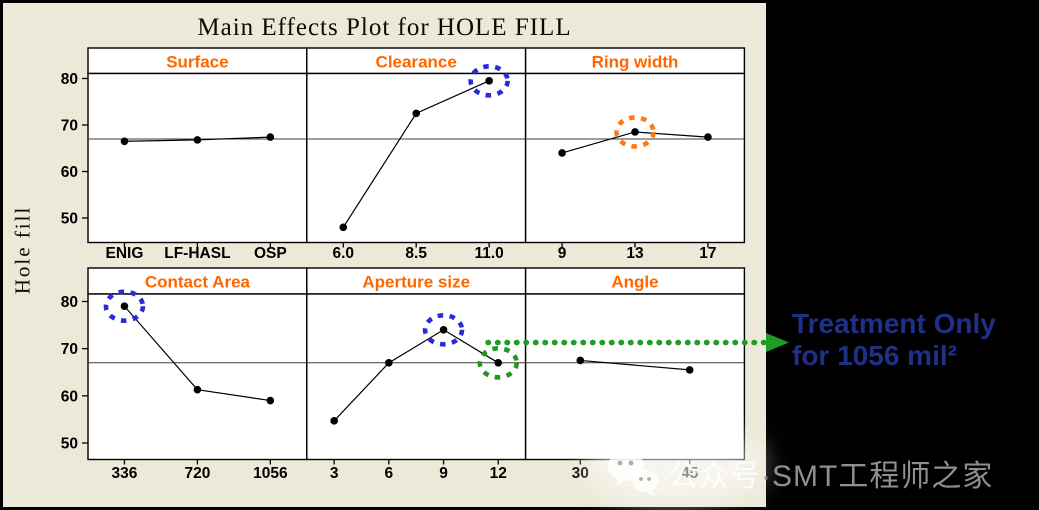  I want to click on treatment-annotation: Treatment Only for 1056 mil², so click(912, 340).